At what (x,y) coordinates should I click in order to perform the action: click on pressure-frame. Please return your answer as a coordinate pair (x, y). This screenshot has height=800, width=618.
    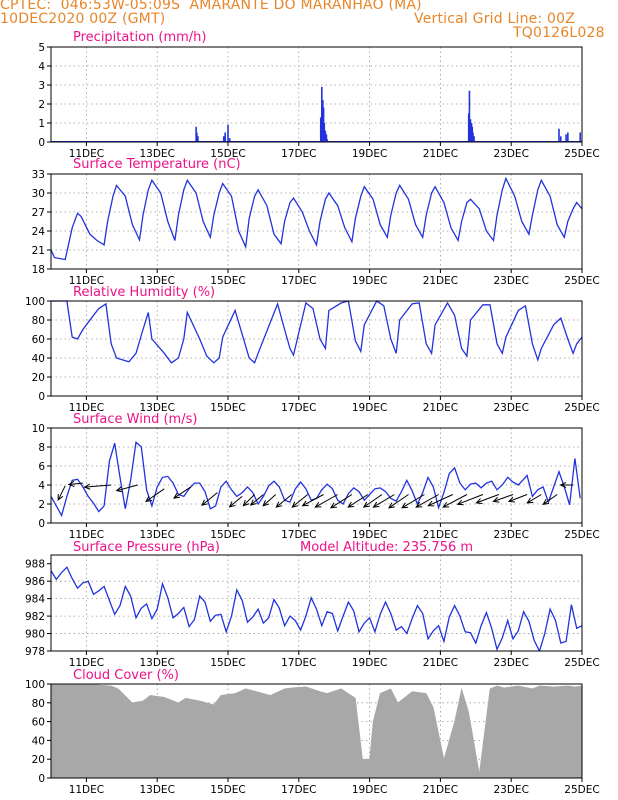
    Looking at the image, I should click on (316, 603).